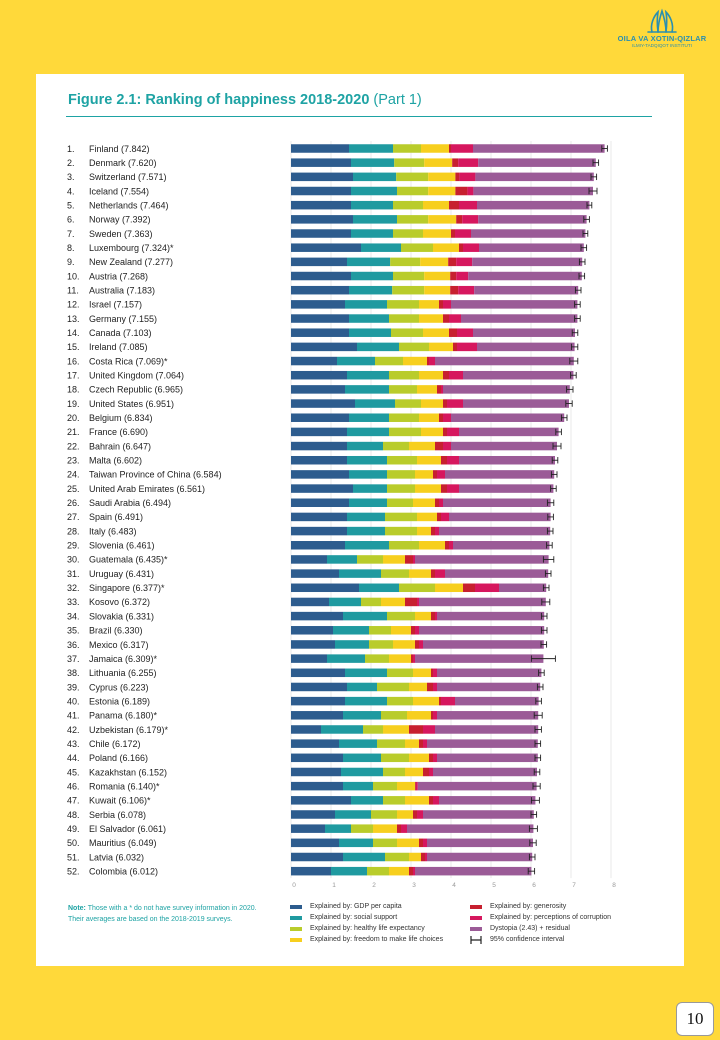  I want to click on rank-number: 11., so click(73, 291).